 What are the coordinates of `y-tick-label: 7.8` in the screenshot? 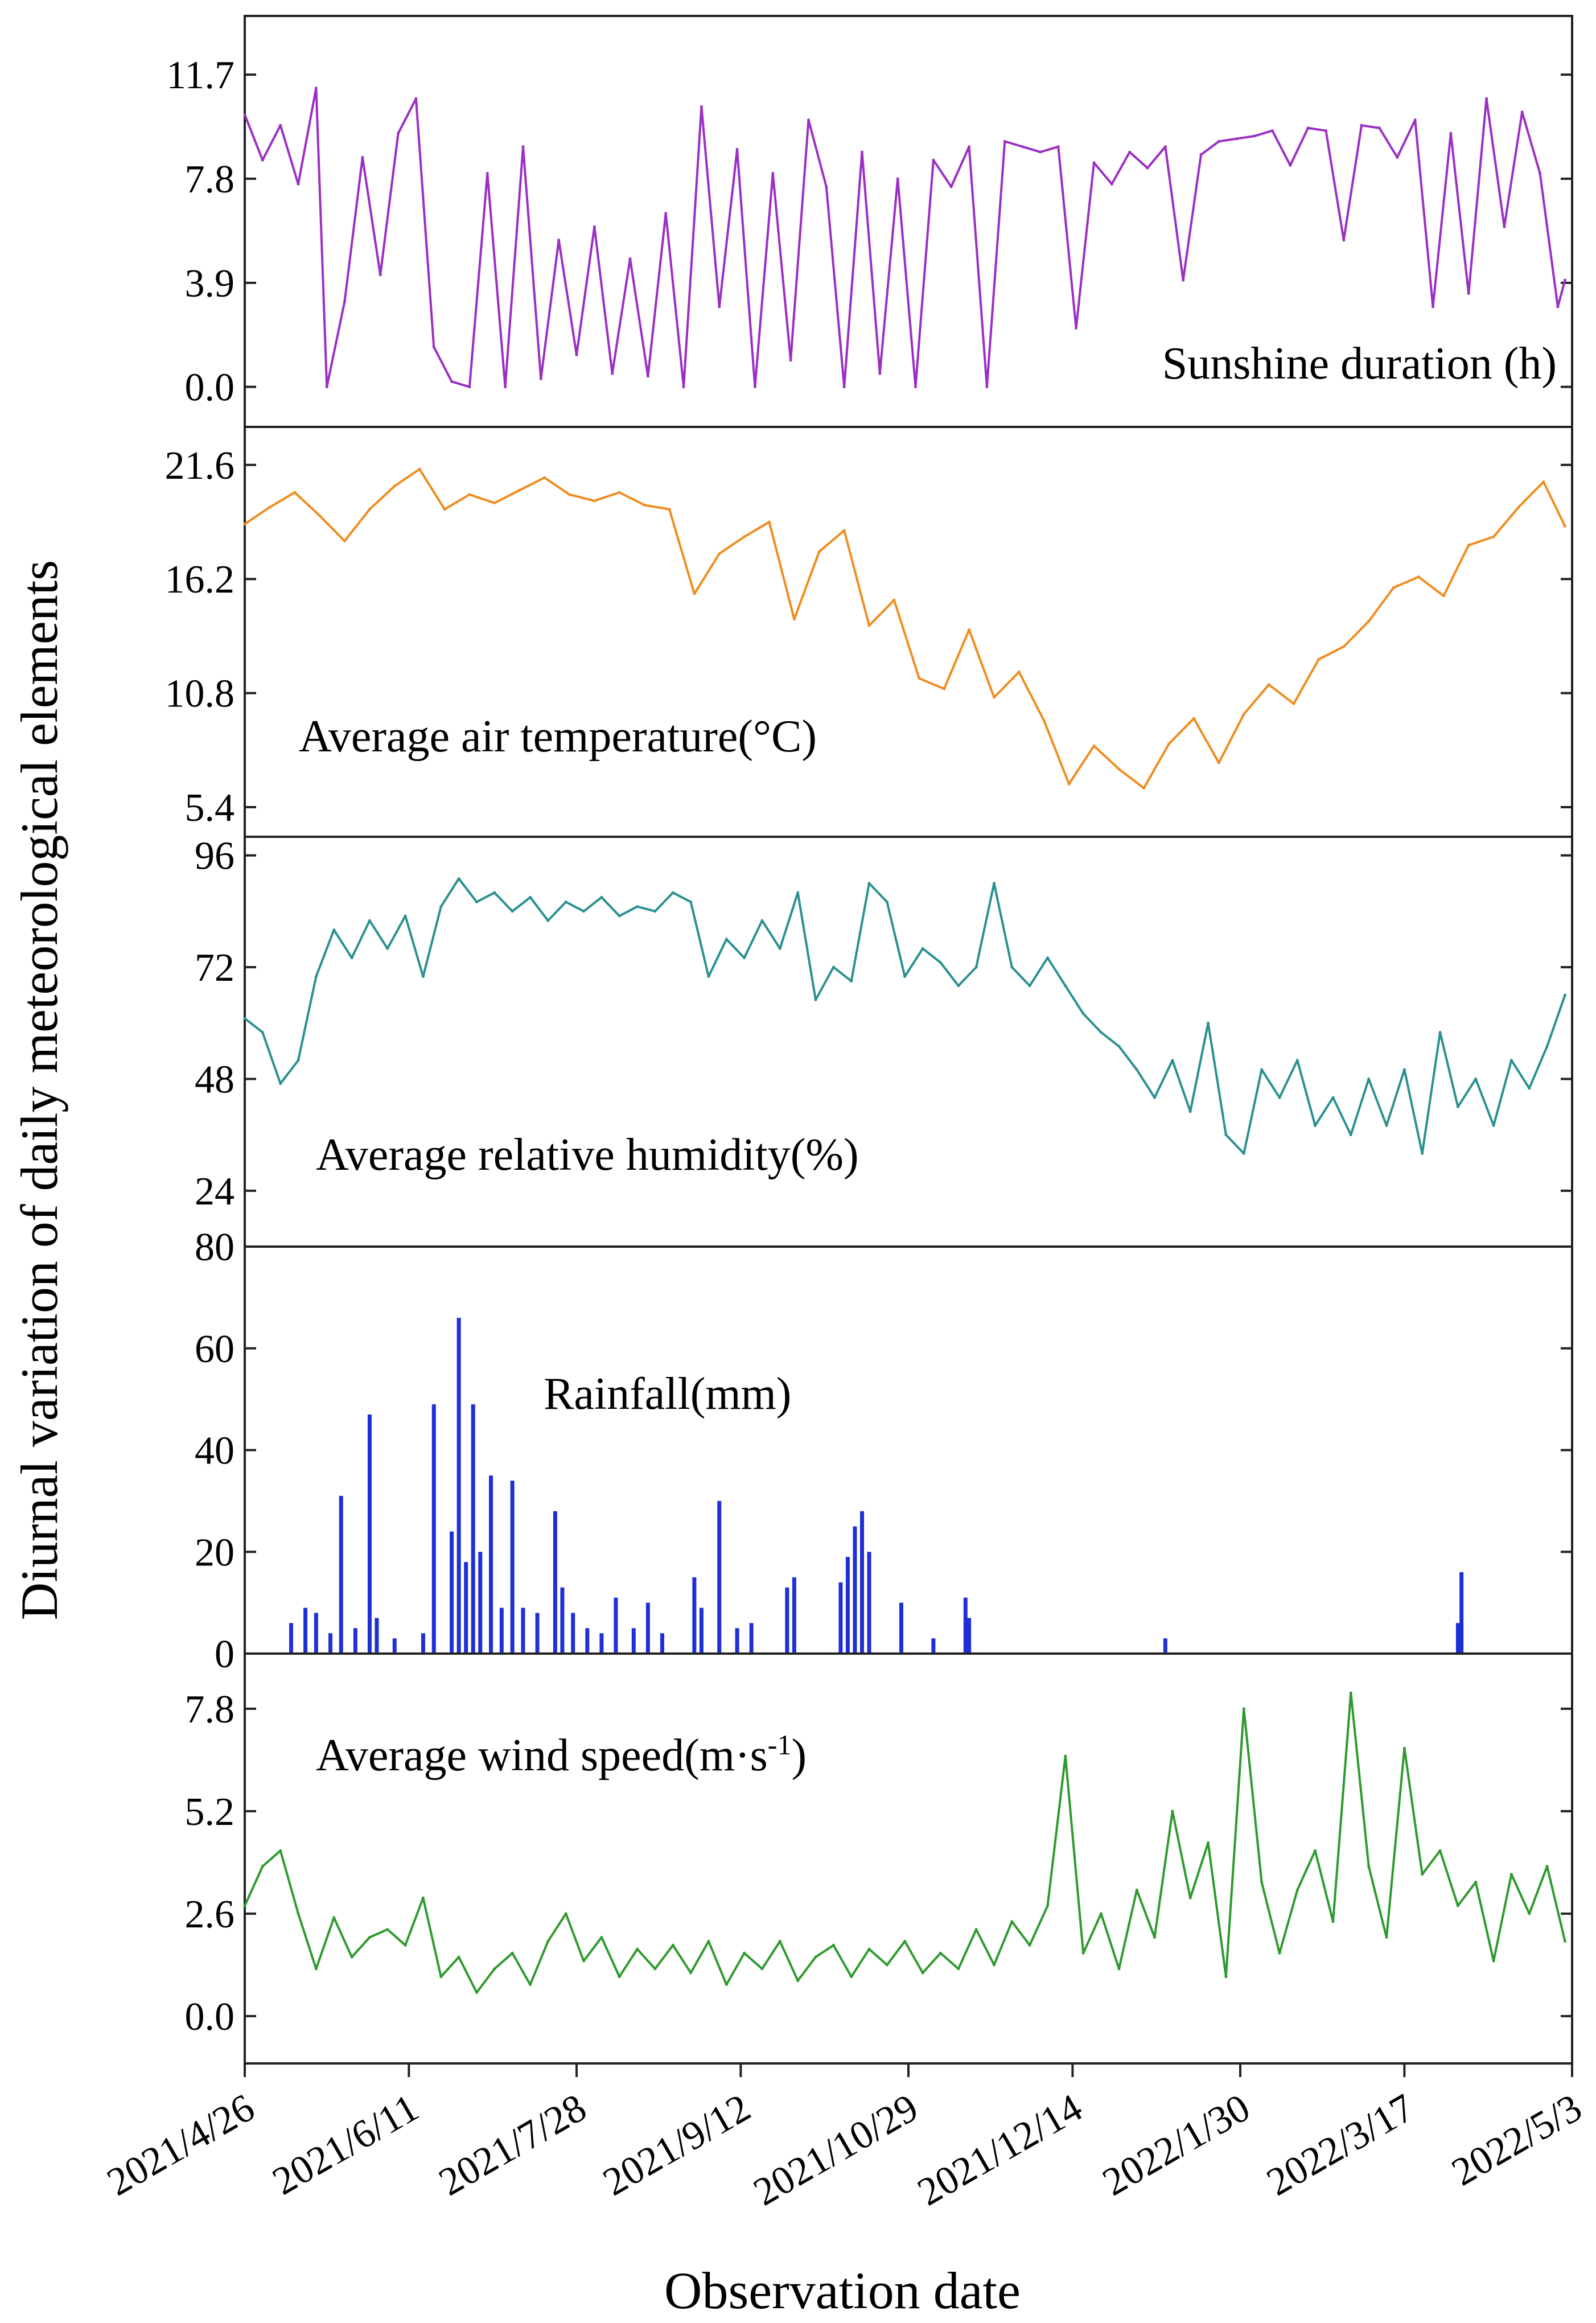 It's located at (210, 1710).